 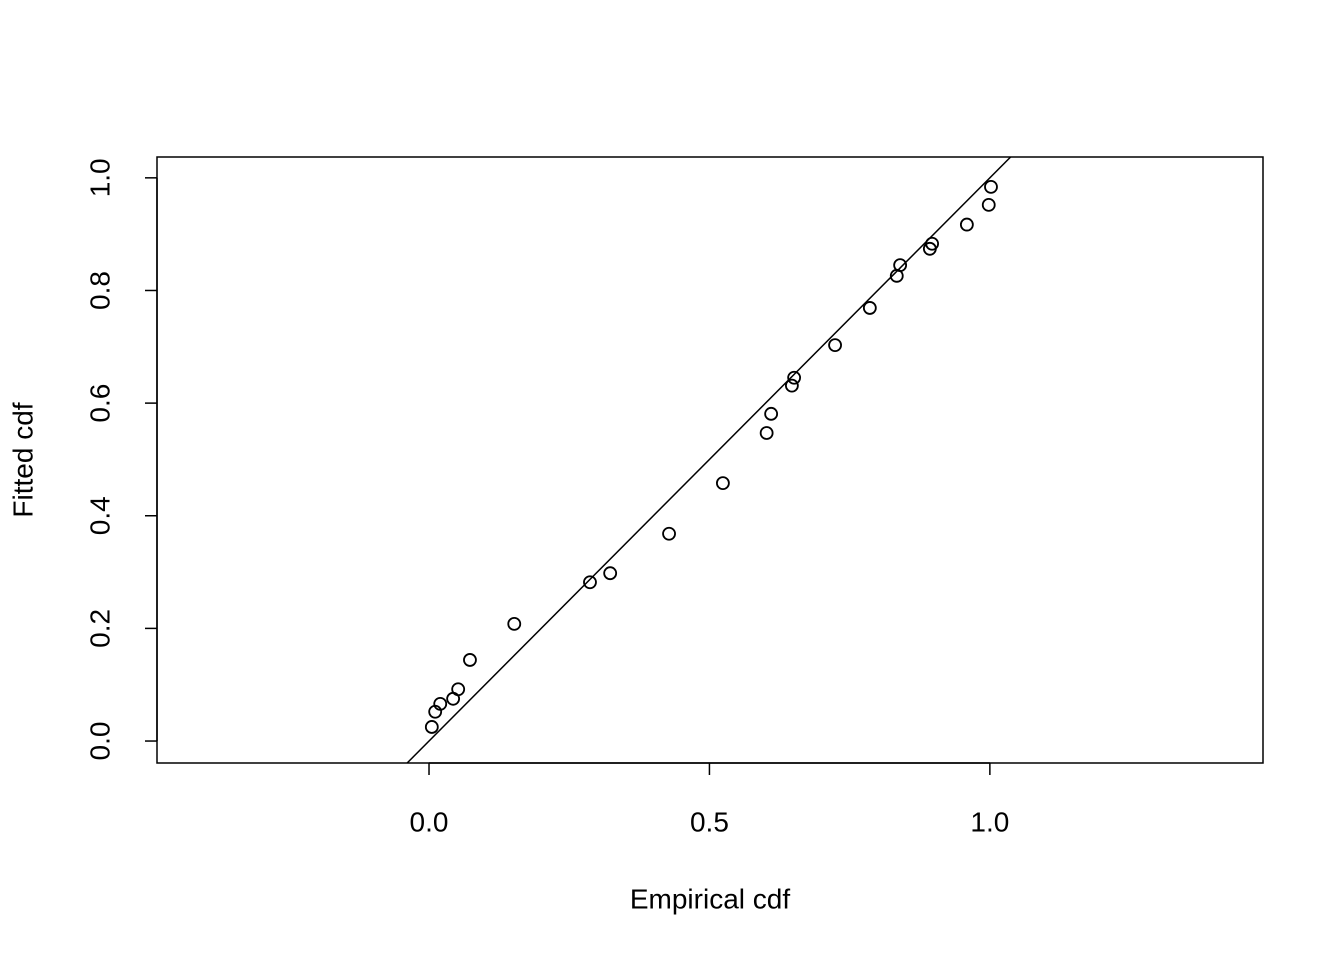 I want to click on y-tick-label: 1.0, so click(x=99, y=177).